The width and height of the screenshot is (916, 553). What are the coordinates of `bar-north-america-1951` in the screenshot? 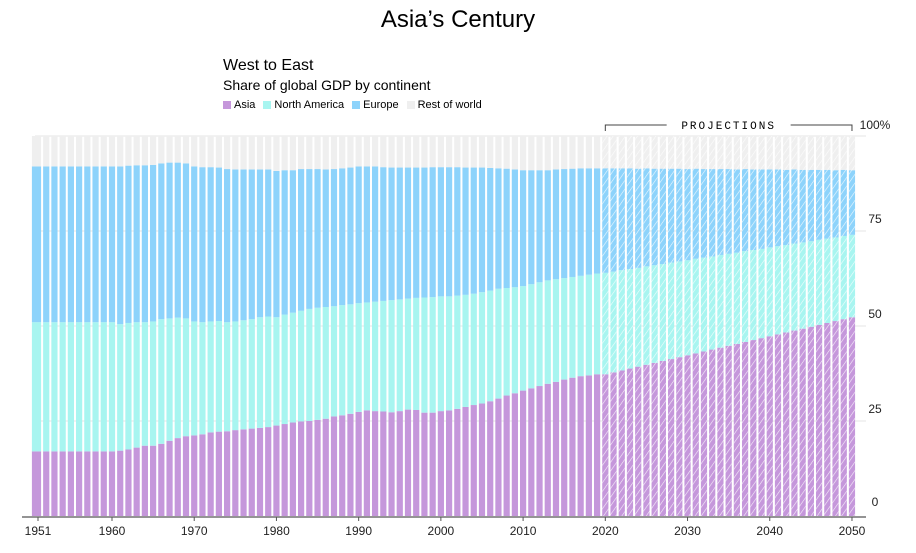 It's located at (36, 387).